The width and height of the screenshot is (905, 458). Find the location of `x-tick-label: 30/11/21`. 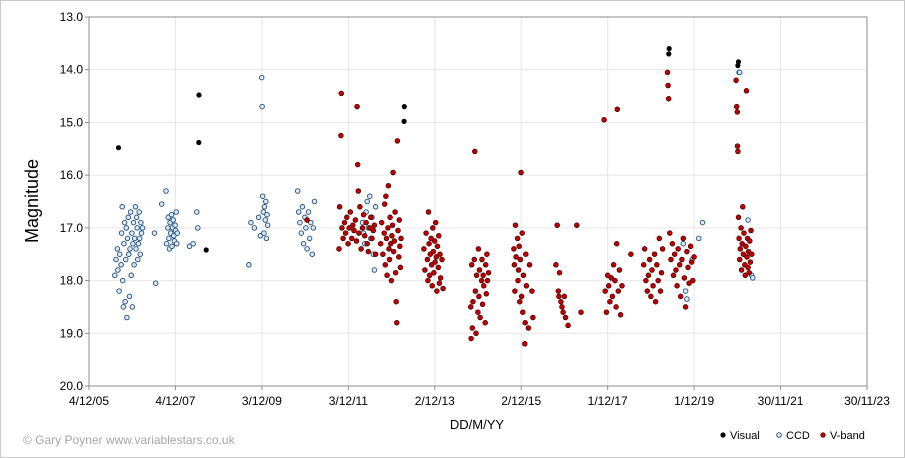

x-tick-label: 30/11/21 is located at coordinates (781, 401).